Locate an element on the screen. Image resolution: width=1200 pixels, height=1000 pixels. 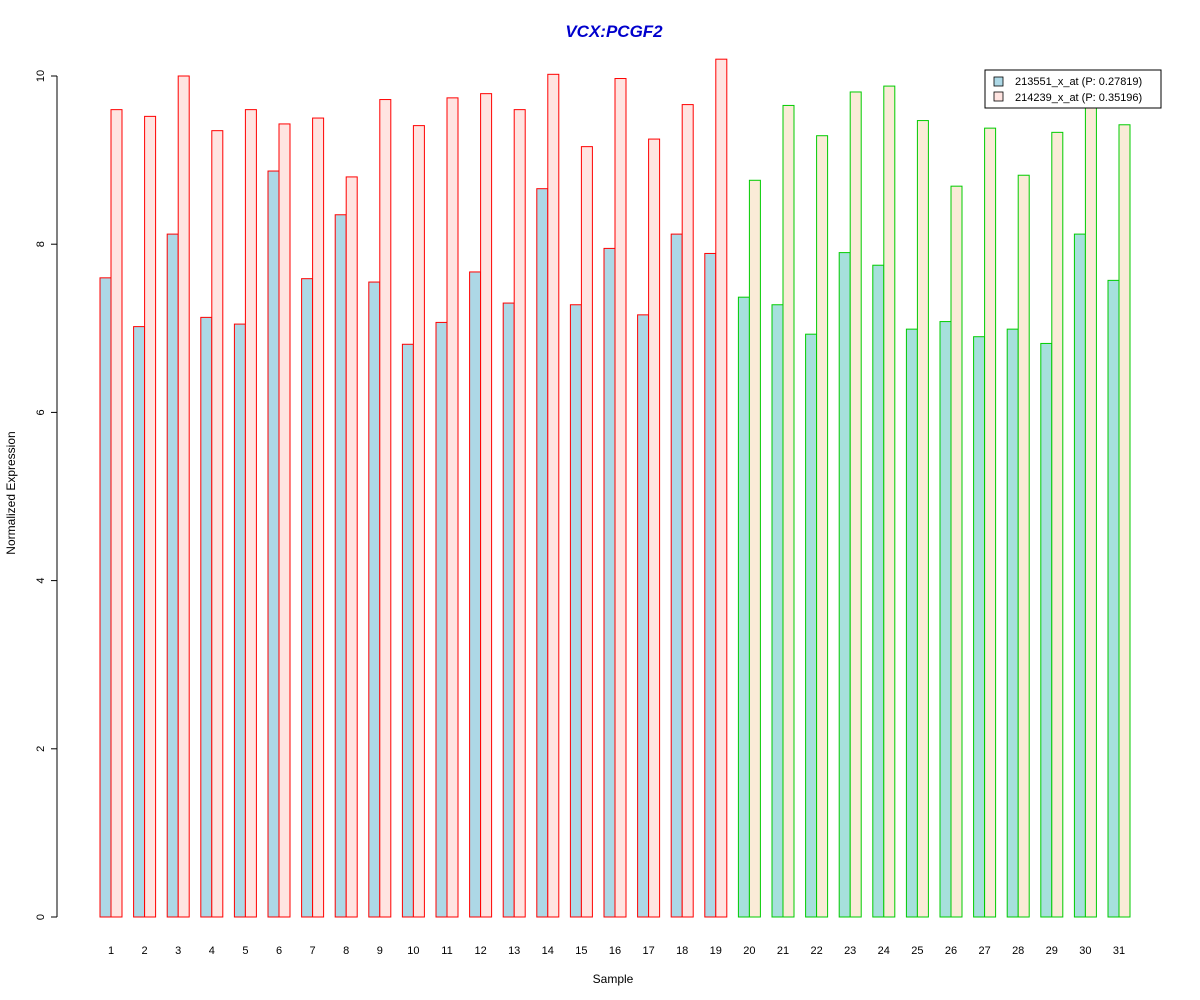
chart-title: VCX:PCGF2 is located at coordinates (614, 31).